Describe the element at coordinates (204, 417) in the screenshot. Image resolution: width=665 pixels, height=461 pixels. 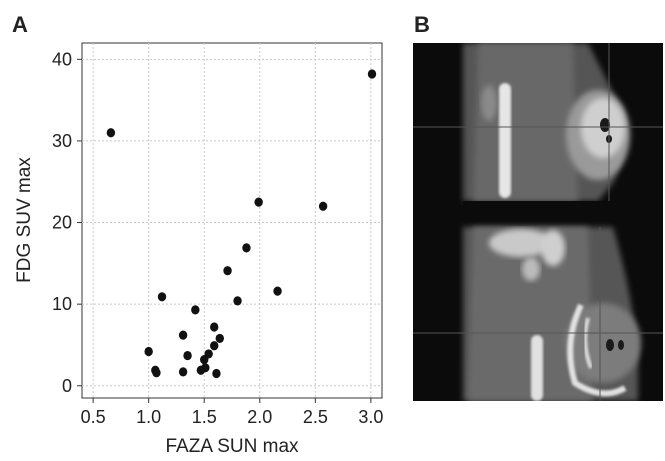
I see `x-tick-label: 1.5` at that location.